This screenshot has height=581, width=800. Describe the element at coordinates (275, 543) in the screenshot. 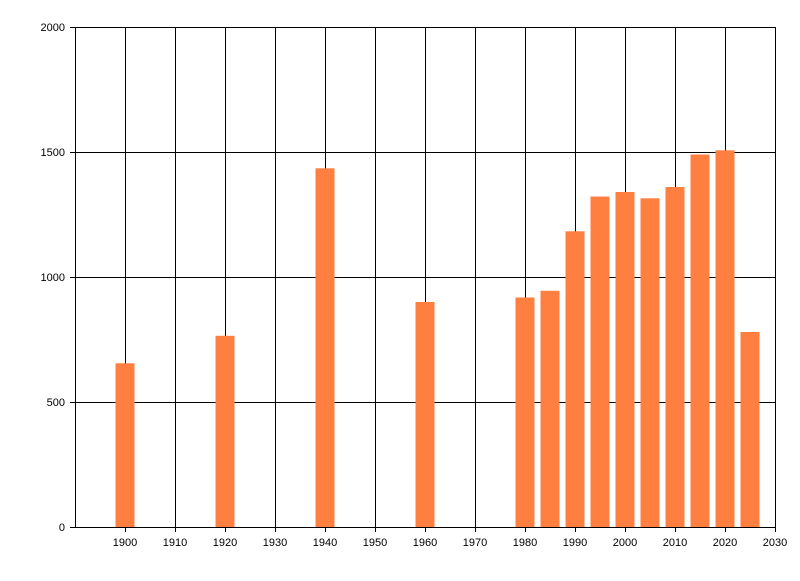

I see `x-tick-label-1930: 1930` at that location.